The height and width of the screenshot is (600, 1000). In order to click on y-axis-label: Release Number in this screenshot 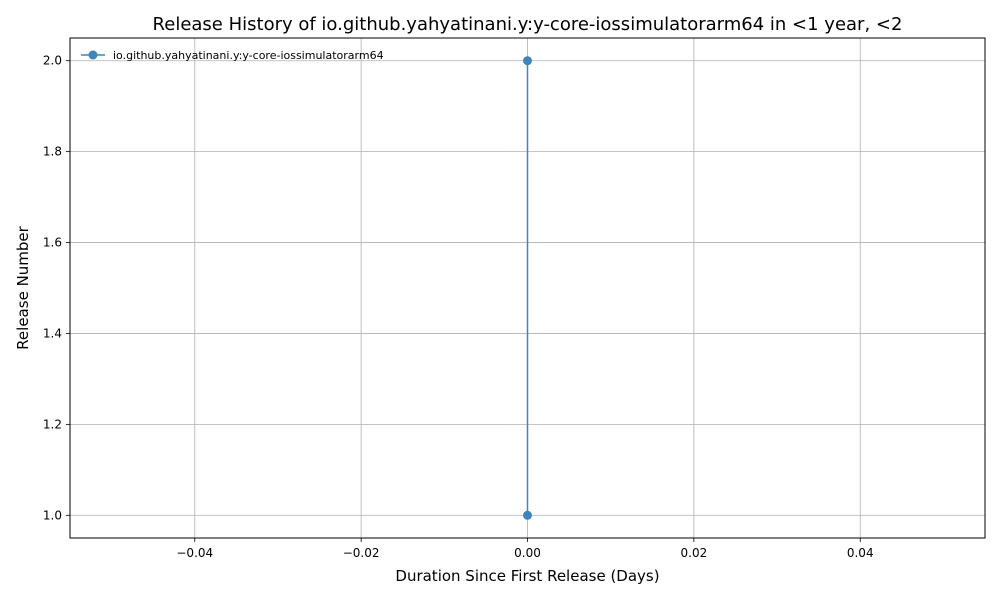, I will do `click(23, 287)`.